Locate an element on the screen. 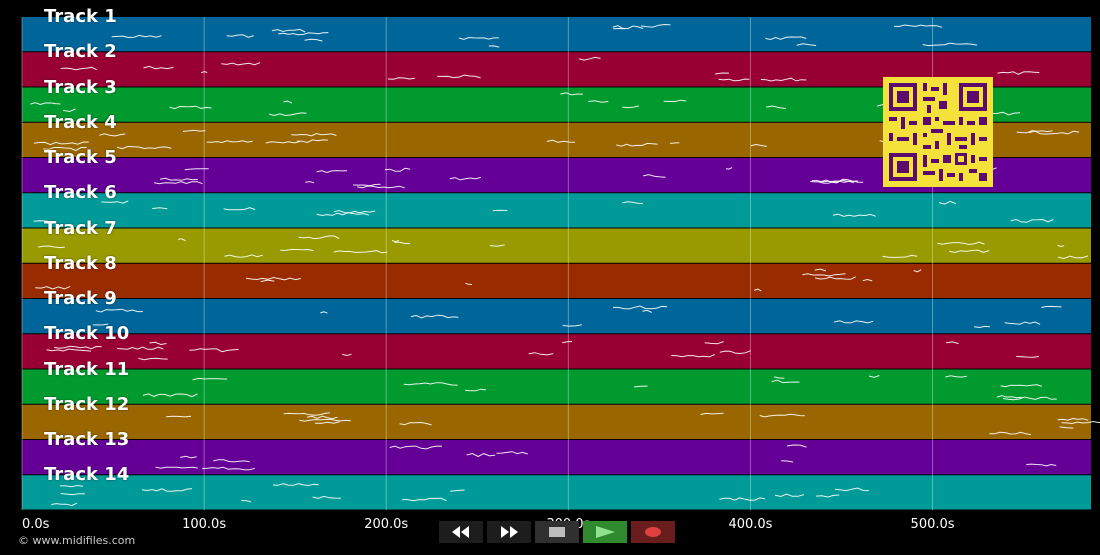 Image resolution: width=1100 pixels, height=555 pixels. stop-icon is located at coordinates (557, 532).